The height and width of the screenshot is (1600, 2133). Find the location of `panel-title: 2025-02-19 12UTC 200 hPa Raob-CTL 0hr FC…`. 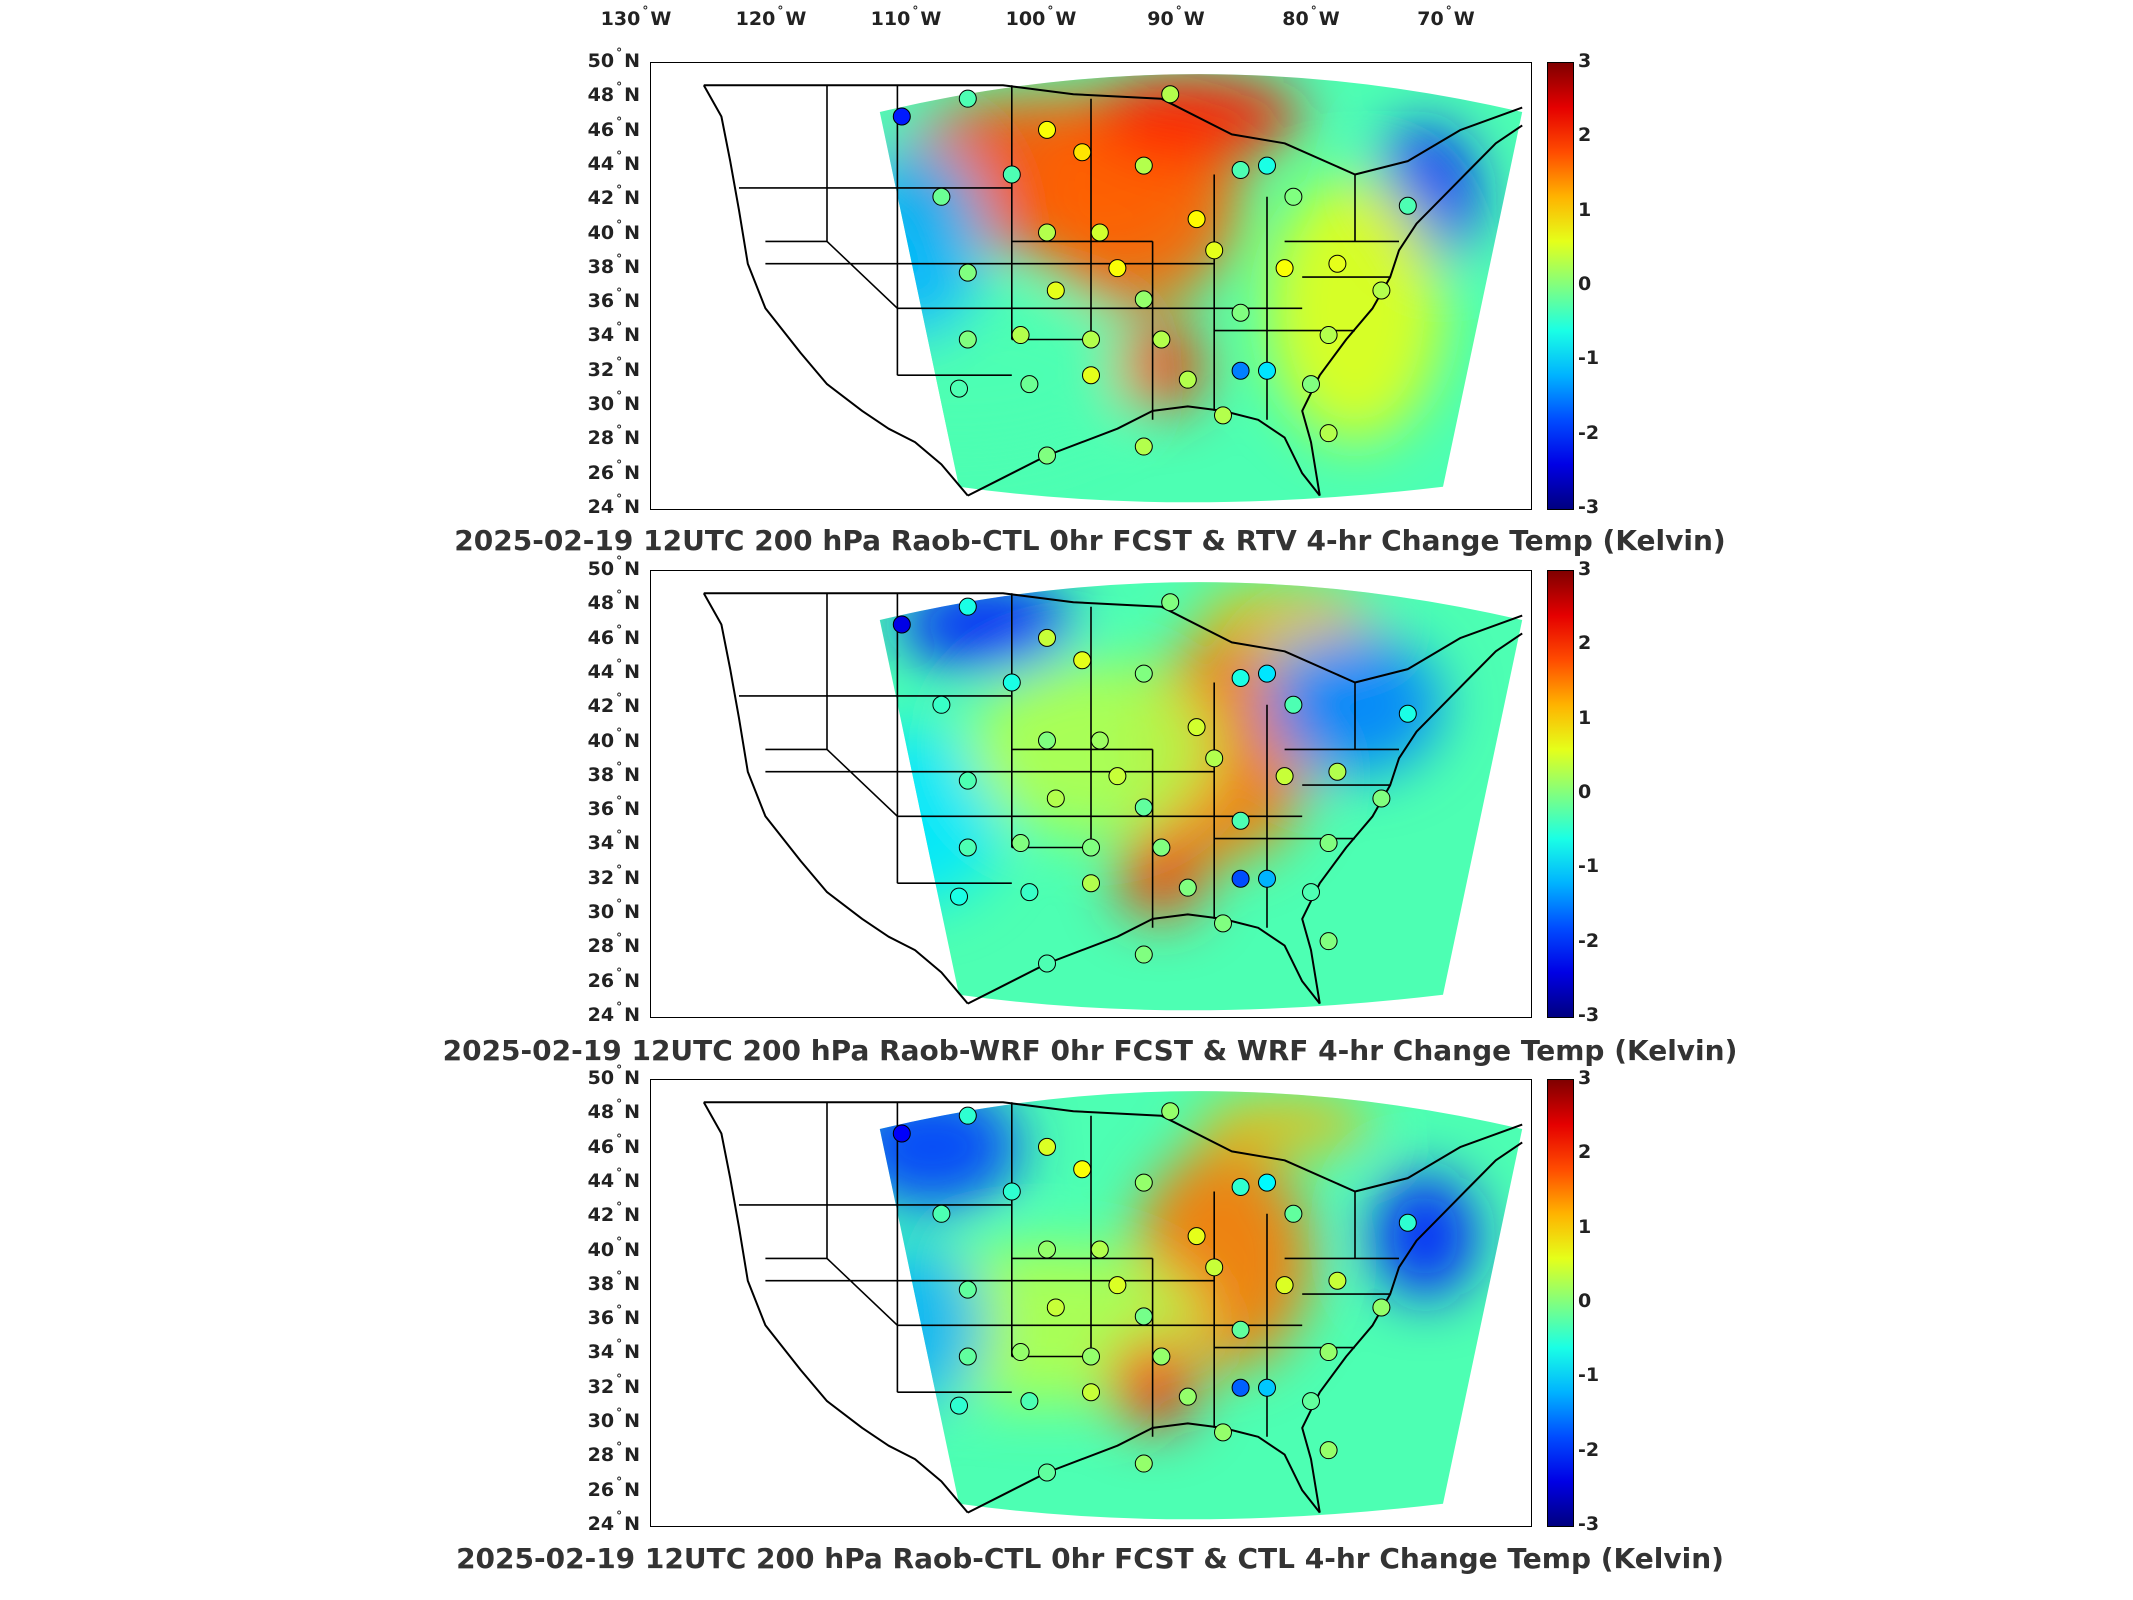

panel-title: 2025-02-19 12UTC 200 hPa Raob-CTL 0hr FC… is located at coordinates (1090, 540).